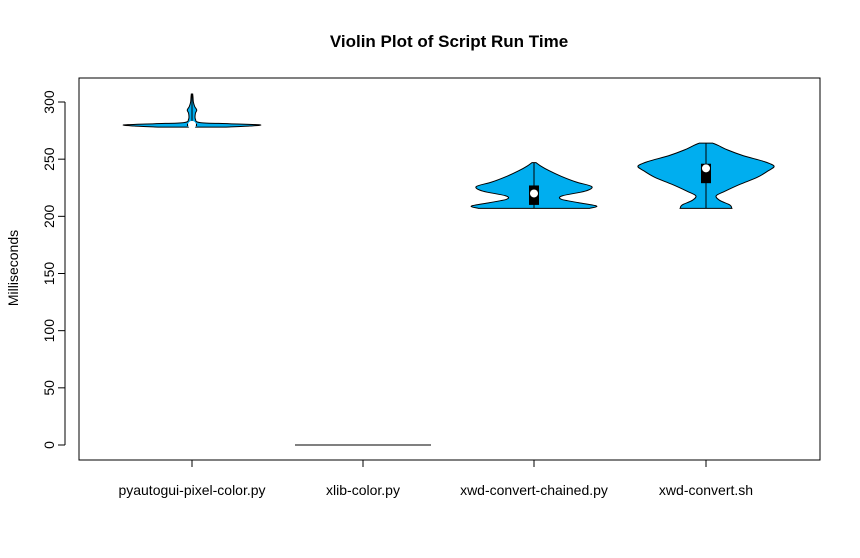  I want to click on y-tick-label: 100, so click(49, 331).